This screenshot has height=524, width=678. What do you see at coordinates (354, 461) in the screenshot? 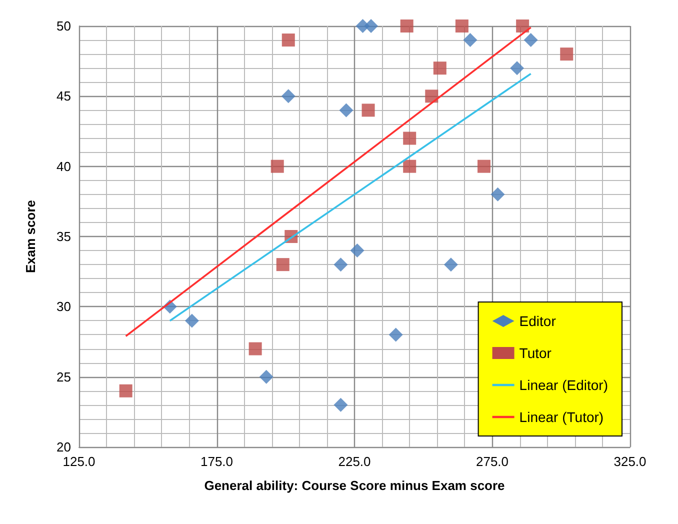
I see `x-tick-label: 225.0` at bounding box center [354, 461].